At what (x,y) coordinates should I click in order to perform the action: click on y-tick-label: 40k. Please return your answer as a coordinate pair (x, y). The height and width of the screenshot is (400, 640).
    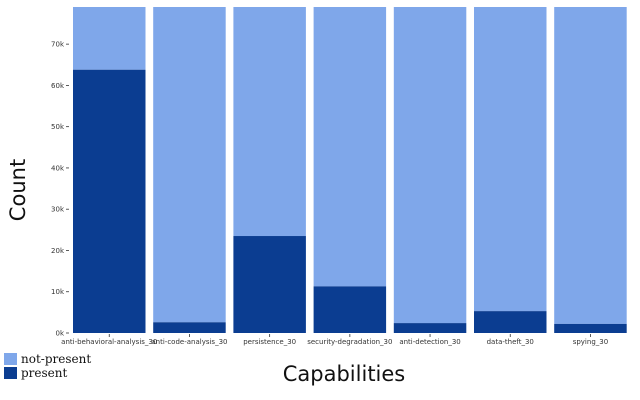
    Looking at the image, I should click on (58, 168).